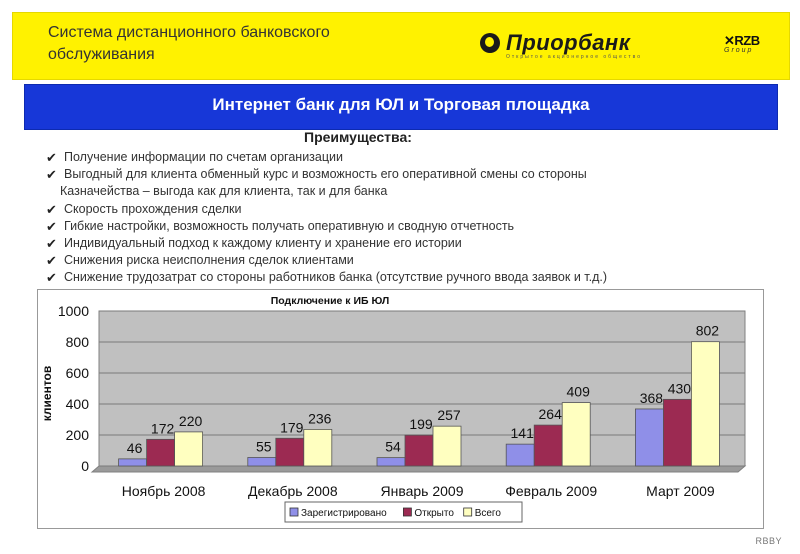 This screenshot has width=800, height=554. I want to click on data-label: 430, so click(680, 388).